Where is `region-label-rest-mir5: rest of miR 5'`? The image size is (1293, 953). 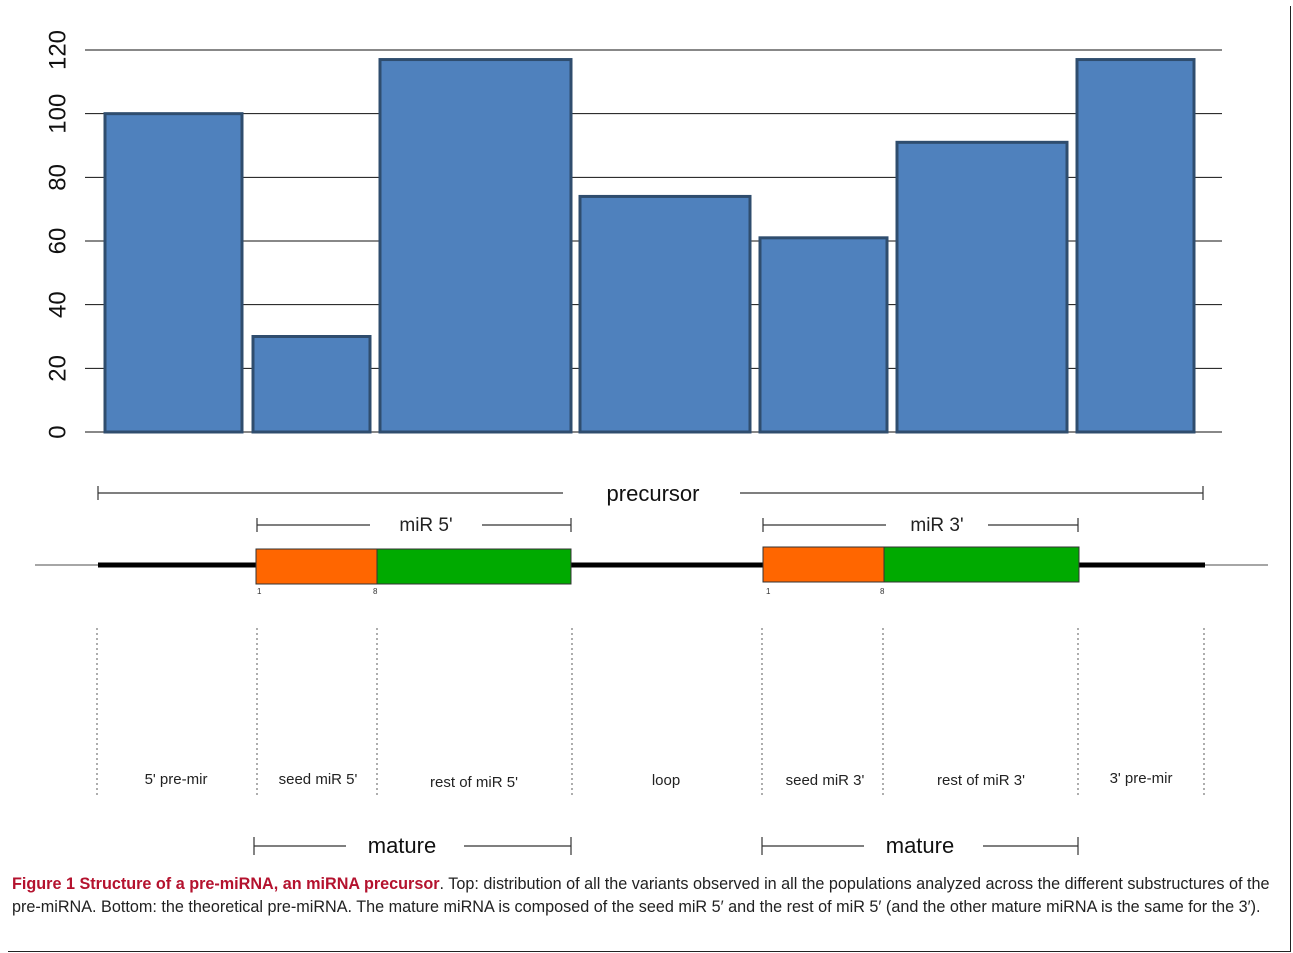 region-label-rest-mir5: rest of miR 5' is located at coordinates (474, 782).